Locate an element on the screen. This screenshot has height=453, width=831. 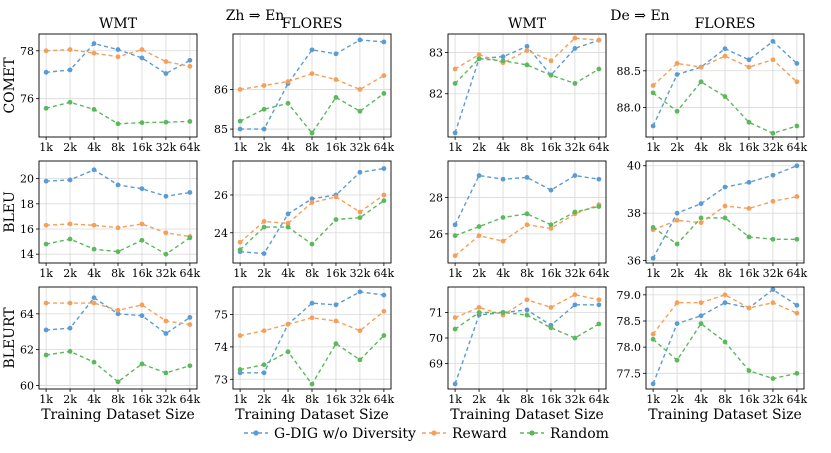
panel-comet-1: 1k 2k 4k 8k 16k 32k 64k 76 78 WMT COMET is located at coordinates (101, 85).